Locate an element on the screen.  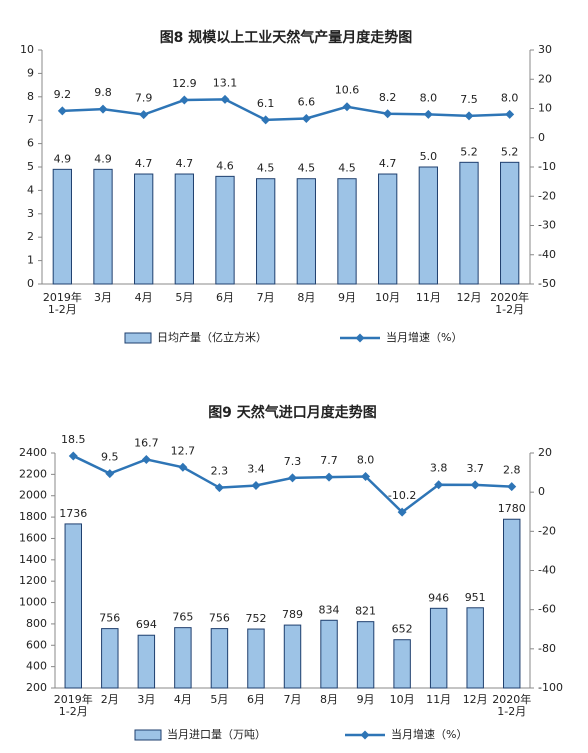
y-tick-label: 400 is located at coordinates (36, 666).